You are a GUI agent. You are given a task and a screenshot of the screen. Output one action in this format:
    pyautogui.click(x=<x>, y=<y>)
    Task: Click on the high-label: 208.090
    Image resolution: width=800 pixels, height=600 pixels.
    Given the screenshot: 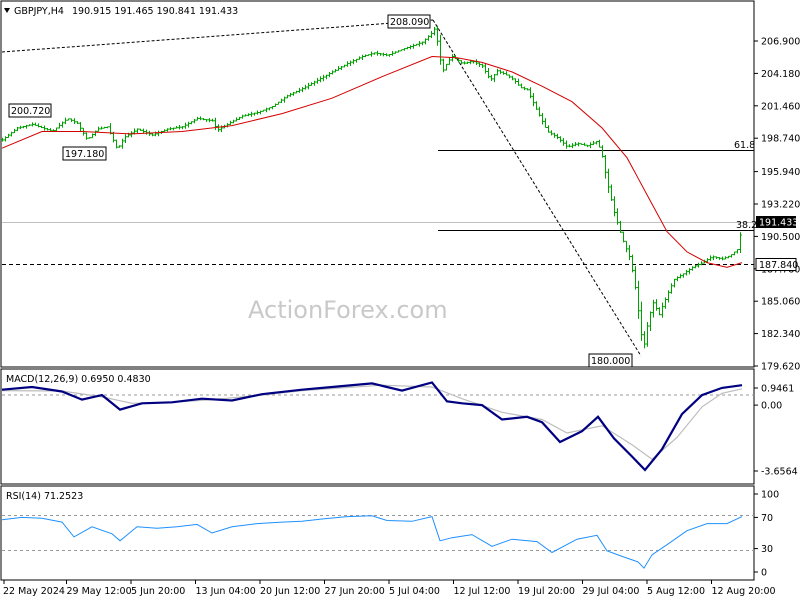 What is the action you would take?
    pyautogui.click(x=409, y=22)
    